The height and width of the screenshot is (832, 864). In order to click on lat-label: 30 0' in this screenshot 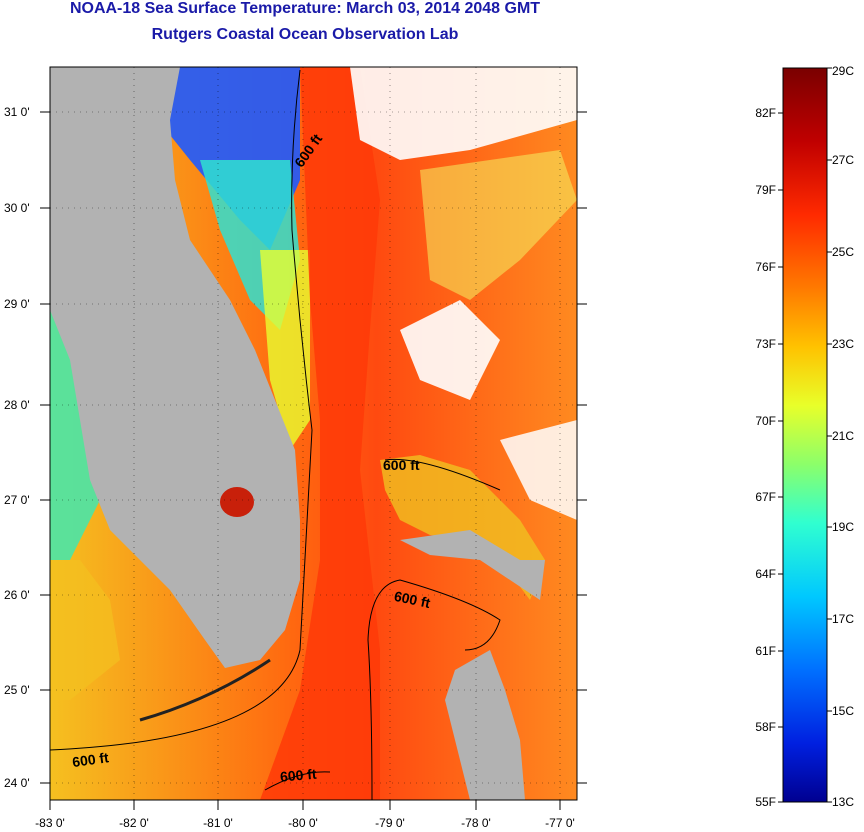, I will do `click(17, 208)`.